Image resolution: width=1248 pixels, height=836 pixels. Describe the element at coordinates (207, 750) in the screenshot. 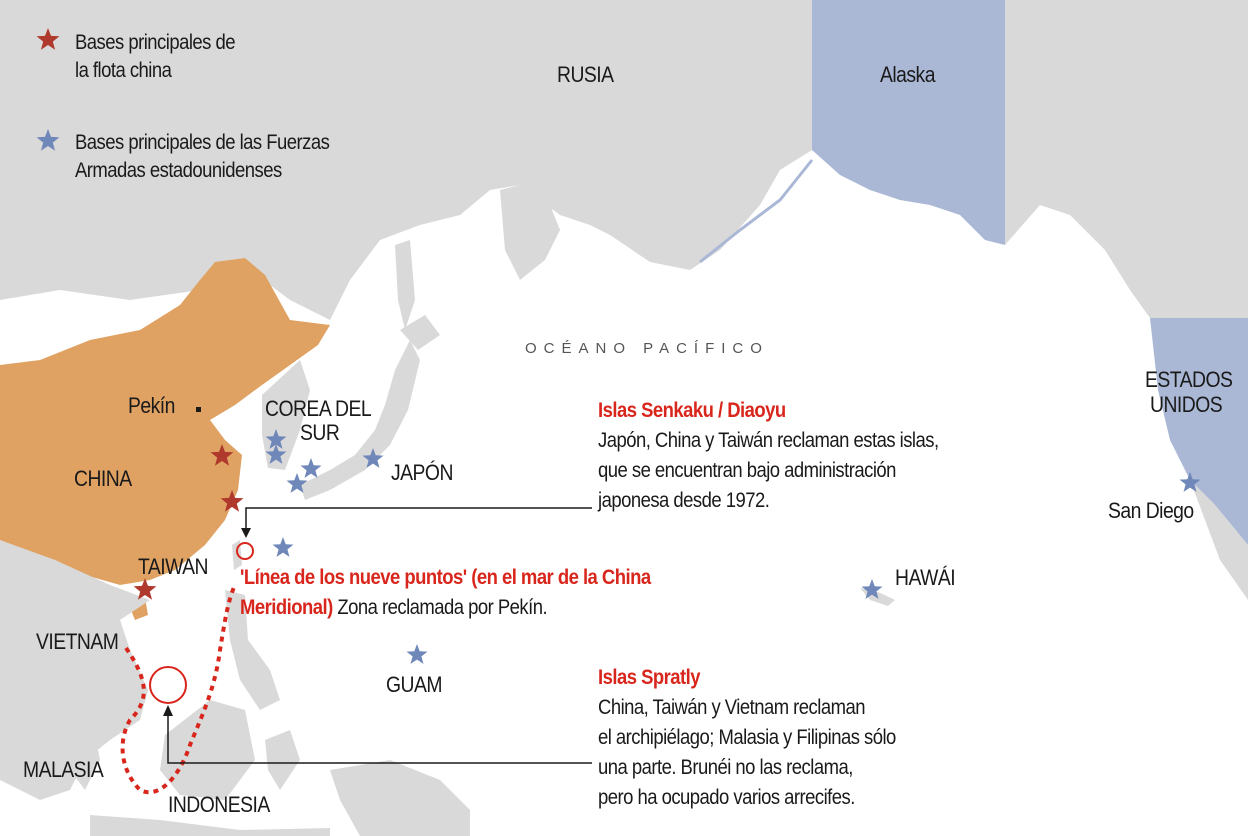

I see `borneo` at that location.